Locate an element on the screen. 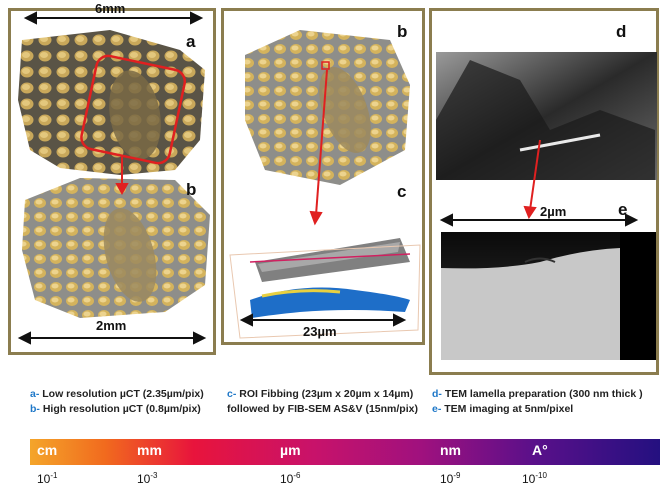  caption-b-key: b- is located at coordinates (35, 409).